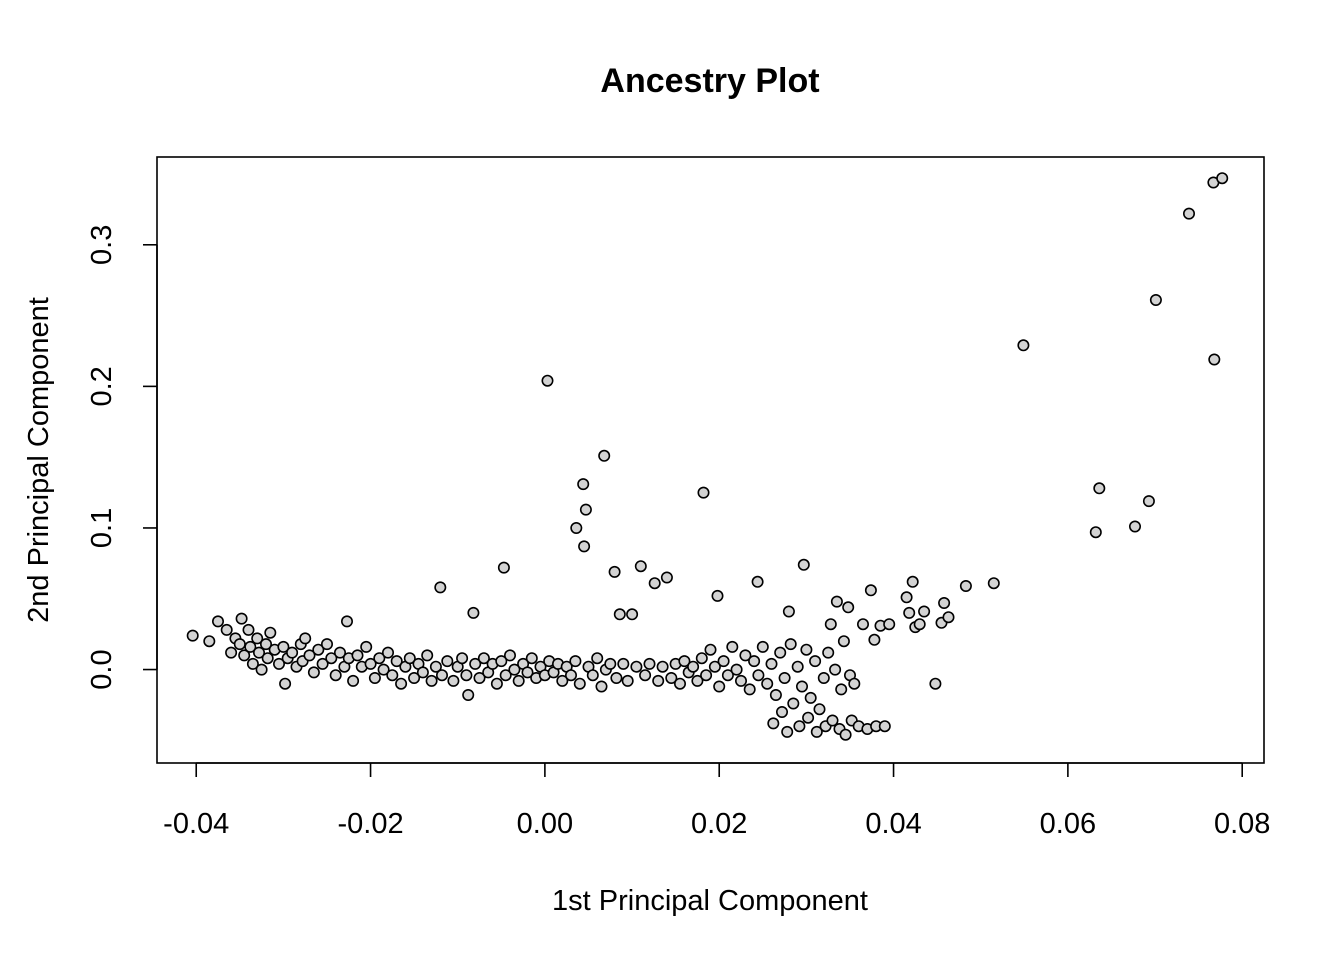 The height and width of the screenshot is (965, 1344). What do you see at coordinates (716, 801) in the screenshot?
I see `x-axis: -0.04 -0.02 0.00 0.02 0.04 0.06 0.08` at bounding box center [716, 801].